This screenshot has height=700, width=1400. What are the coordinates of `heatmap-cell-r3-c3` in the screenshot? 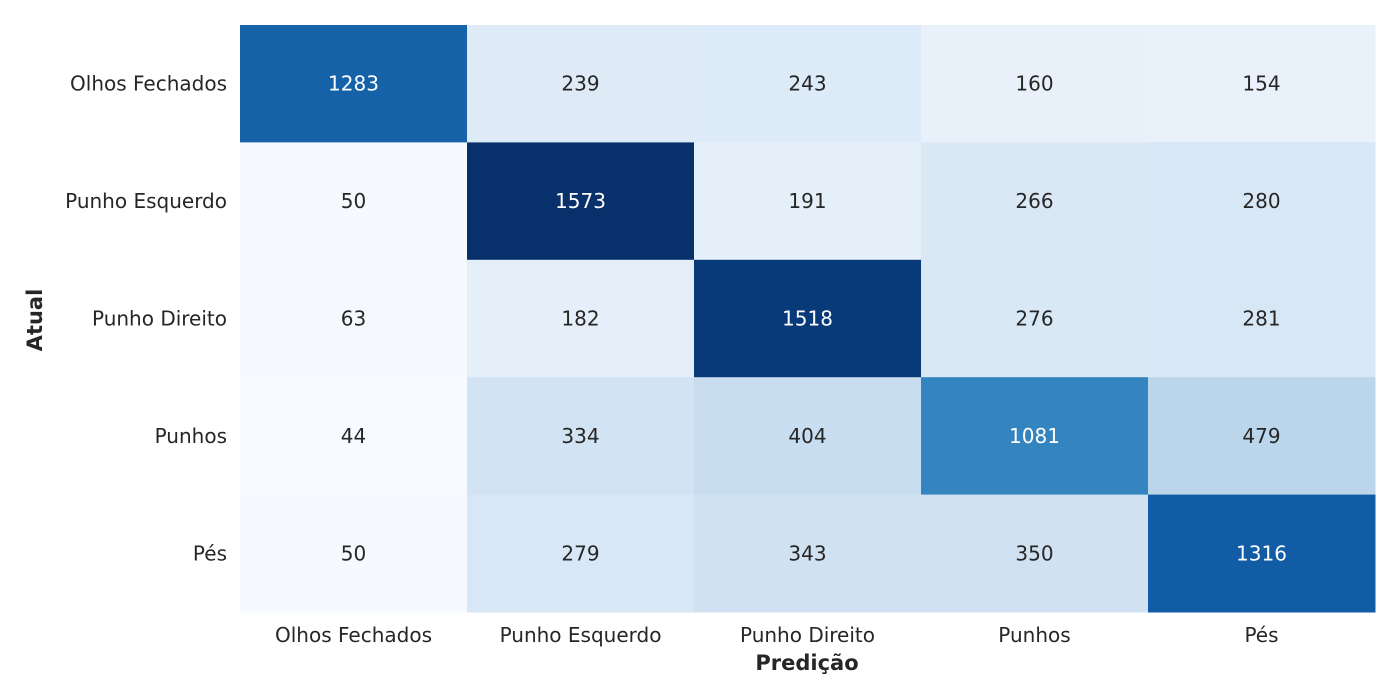 It's located at (1035, 436).